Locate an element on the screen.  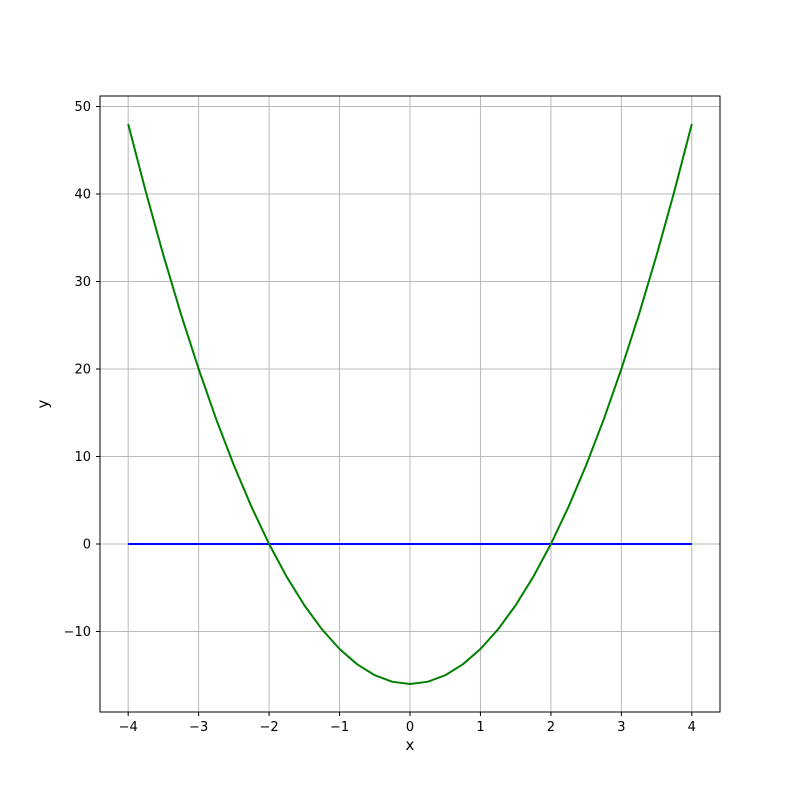
x-tick-label: −1 is located at coordinates (339, 727).